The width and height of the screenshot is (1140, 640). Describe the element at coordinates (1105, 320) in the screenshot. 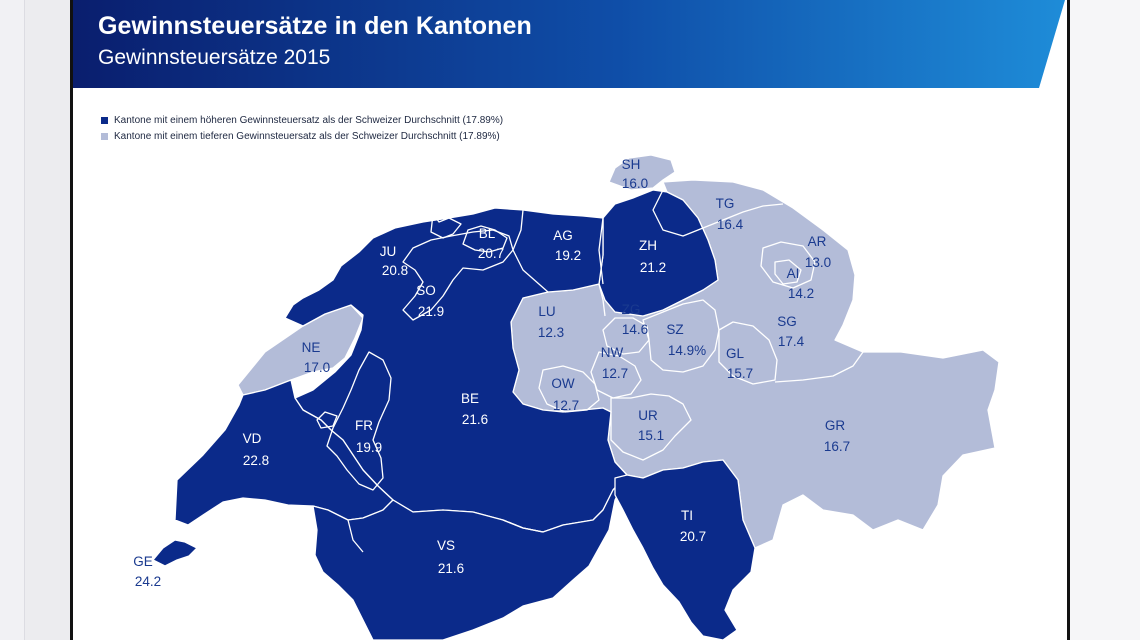

I see `right-gutter` at that location.